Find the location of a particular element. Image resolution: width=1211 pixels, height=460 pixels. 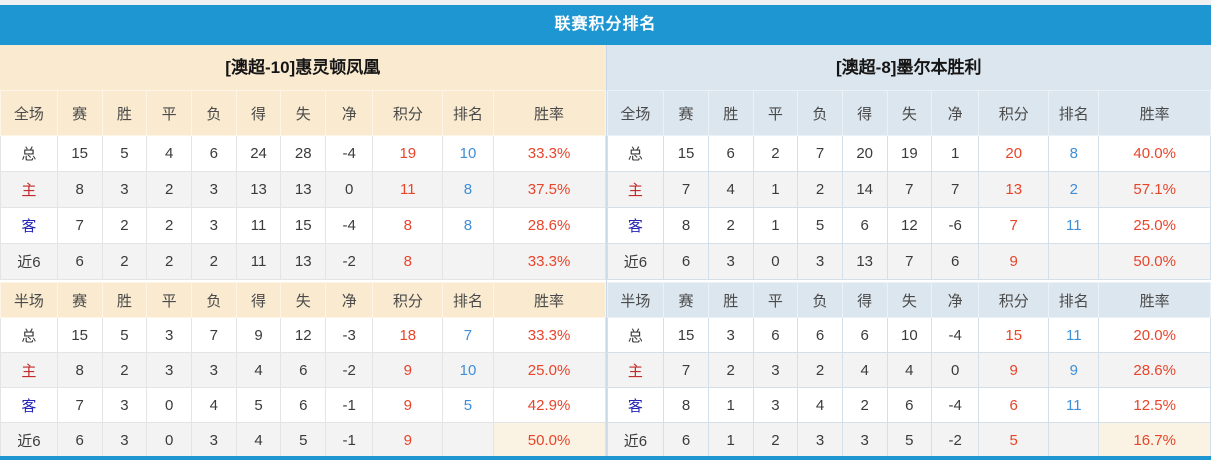

column-header-row: 全场赛胜平负得失净积分 排名 胜率 is located at coordinates (303, 113).